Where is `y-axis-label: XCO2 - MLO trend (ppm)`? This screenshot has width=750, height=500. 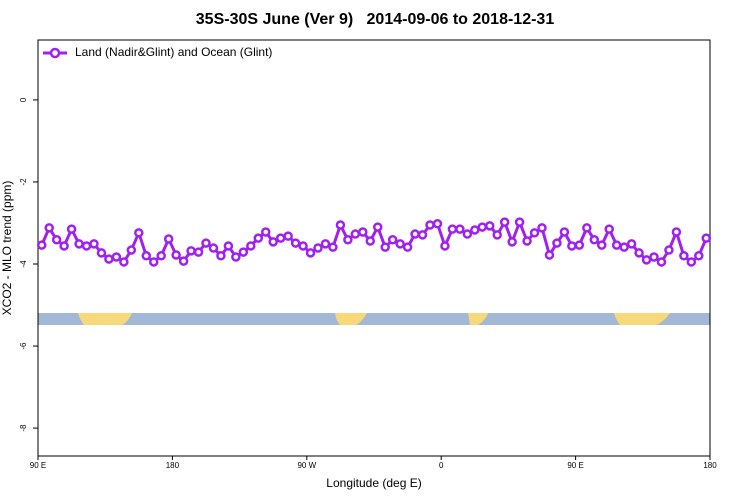 y-axis-label: XCO2 - MLO trend (ppm) is located at coordinates (7, 248).